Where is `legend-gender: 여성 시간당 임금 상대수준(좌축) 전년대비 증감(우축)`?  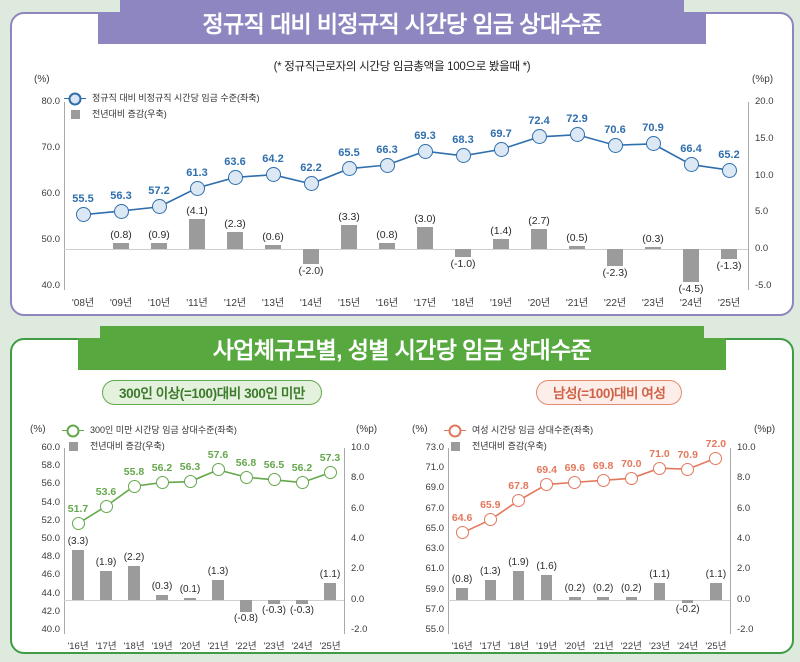 legend-gender: 여성 시간당 임금 상대수준(좌축) 전년대비 증감(우축) is located at coordinates (518, 440).